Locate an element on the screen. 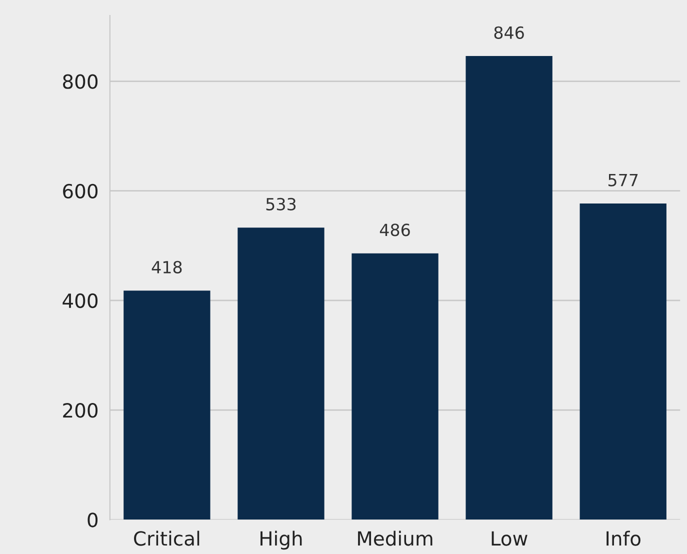 The height and width of the screenshot is (554, 687). data-label: 418 is located at coordinates (167, 267).